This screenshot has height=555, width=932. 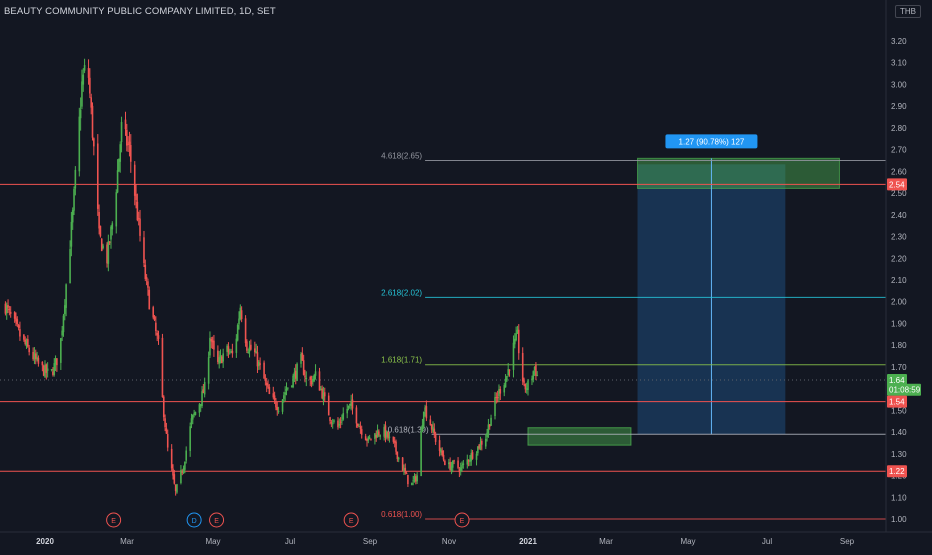 I want to click on fib-level-label: 1.618(1.71), so click(x=401, y=360).